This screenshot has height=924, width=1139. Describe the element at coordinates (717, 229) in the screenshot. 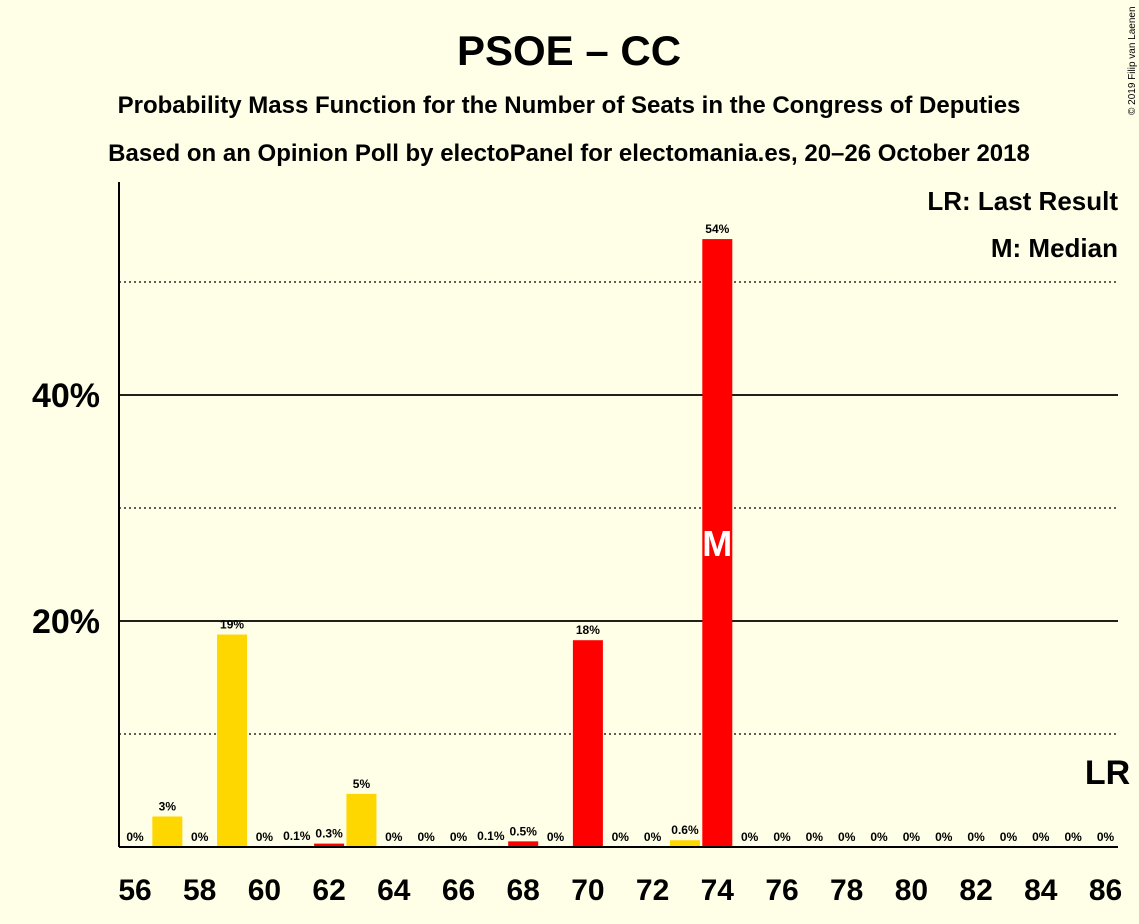

I see `data-label-seat-74: 54%` at that location.